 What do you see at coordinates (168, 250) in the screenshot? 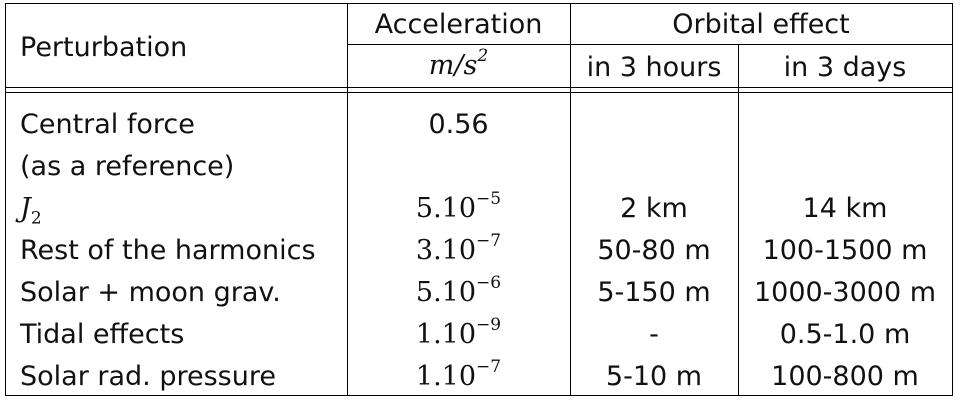
I see `row-perturbation: Rest of the harmonics` at bounding box center [168, 250].